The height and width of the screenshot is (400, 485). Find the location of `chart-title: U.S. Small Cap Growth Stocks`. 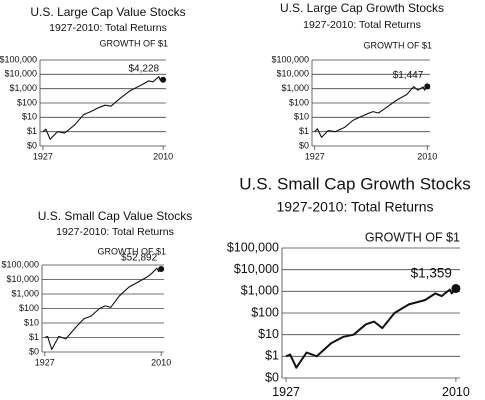

chart-title: U.S. Small Cap Growth Stocks is located at coordinates (354, 183).